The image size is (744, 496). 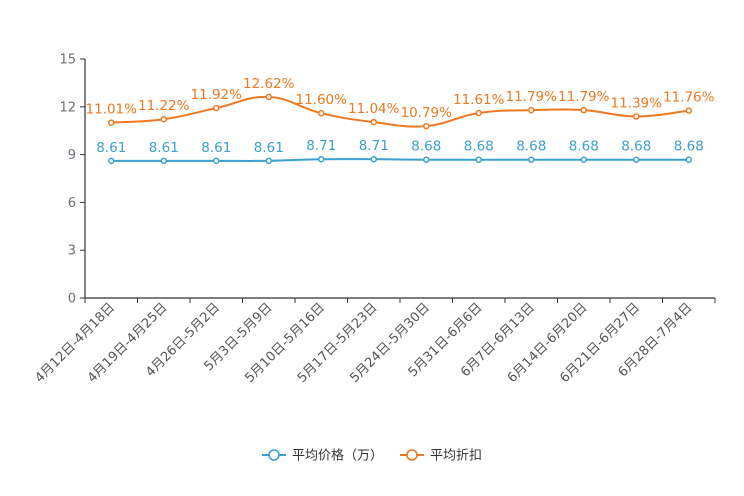 I want to click on legend-item-1: 平均折扣, so click(x=441, y=456).